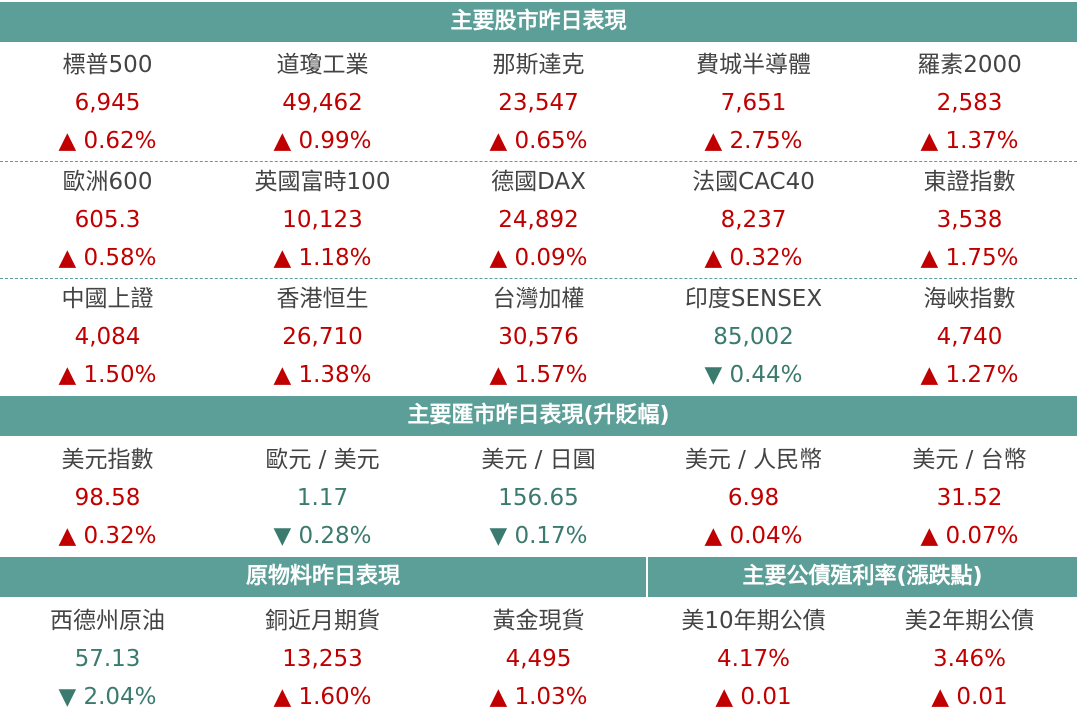  What do you see at coordinates (322, 621) in the screenshot?
I see `quote-name: 銅近月期貨` at bounding box center [322, 621].